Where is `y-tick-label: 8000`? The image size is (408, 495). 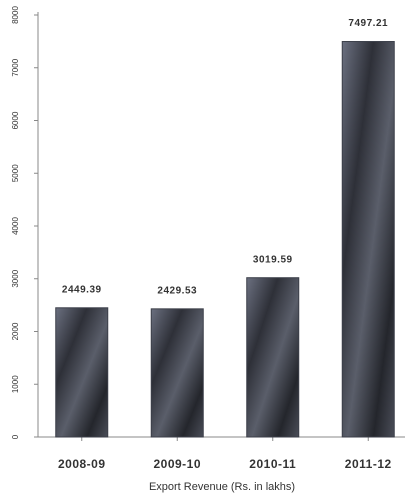
y-tick-label: 8000 is located at coordinates (15, 15).